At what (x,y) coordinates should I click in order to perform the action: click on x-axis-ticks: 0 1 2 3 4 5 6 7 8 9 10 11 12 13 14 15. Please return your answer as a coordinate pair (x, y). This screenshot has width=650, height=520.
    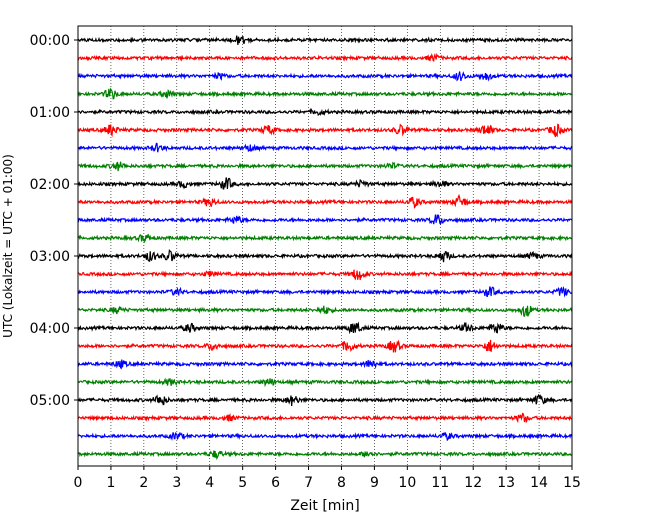
    Looking at the image, I should click on (327, 478).